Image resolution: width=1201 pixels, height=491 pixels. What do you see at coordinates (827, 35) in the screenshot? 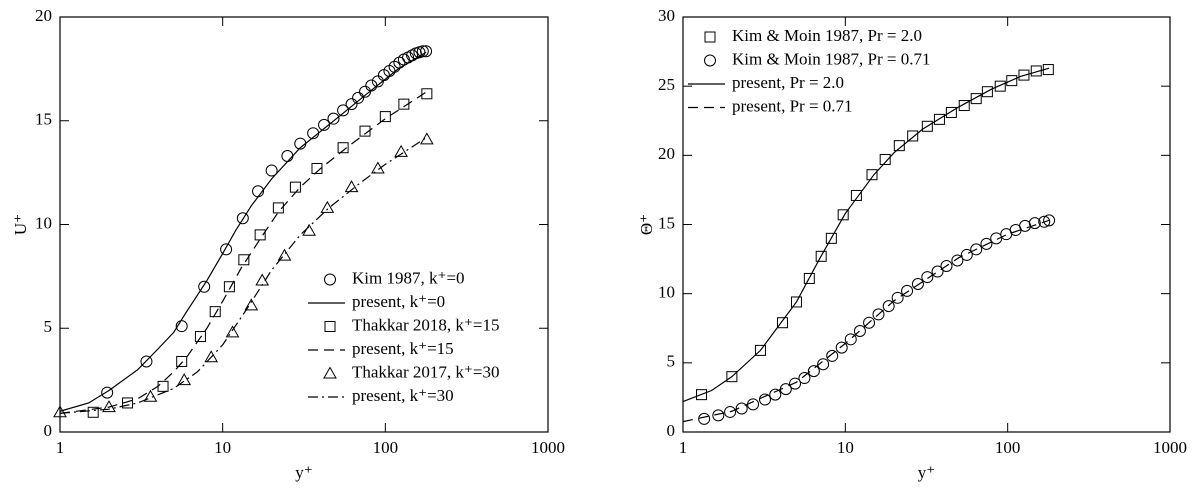
I see `legend-label: Kim & Moin 1987, Pr = 2.0` at bounding box center [827, 35].